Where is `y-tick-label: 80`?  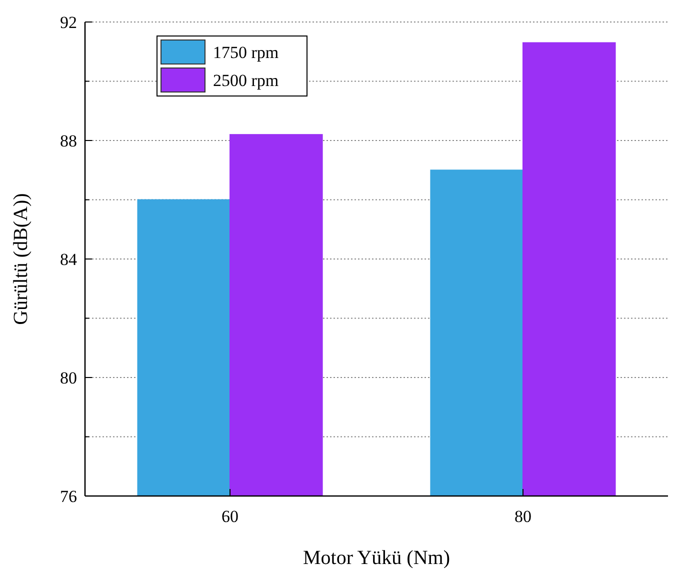 y-tick-label: 80 is located at coordinates (68, 378).